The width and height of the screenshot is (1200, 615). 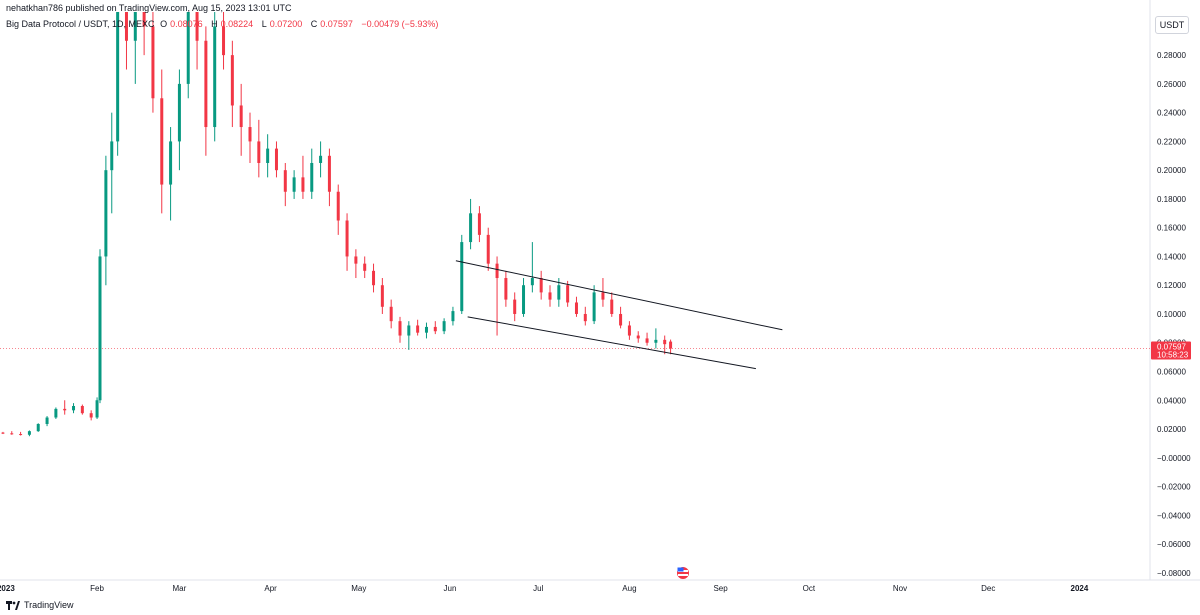 What do you see at coordinates (538, 588) in the screenshot?
I see `time-tick-label: Jul` at bounding box center [538, 588].